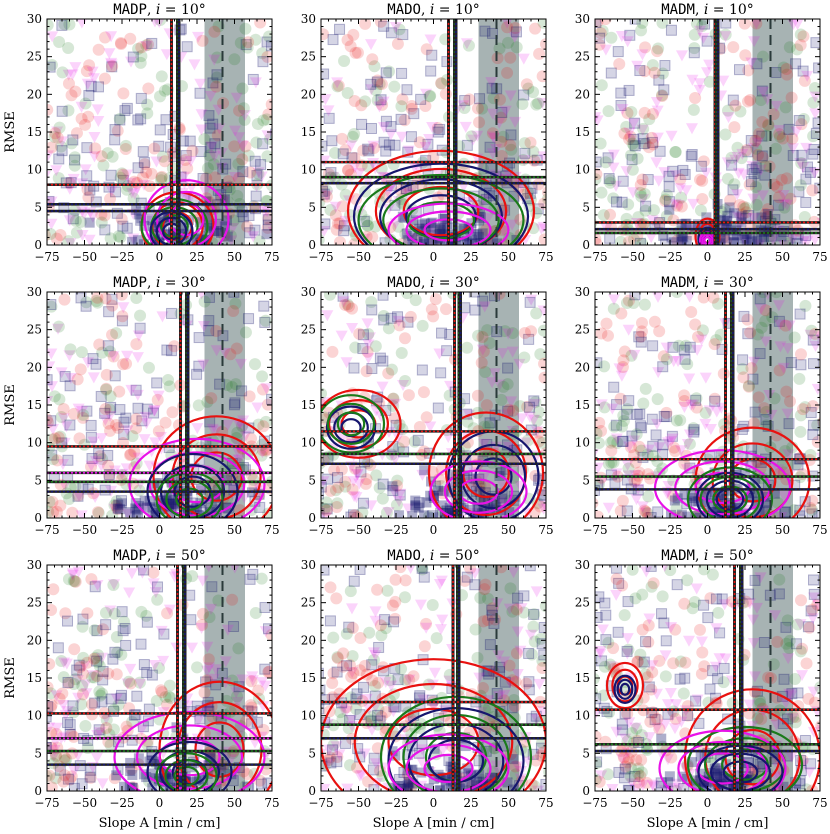  I want to click on kde-contour, so click(433, 724).